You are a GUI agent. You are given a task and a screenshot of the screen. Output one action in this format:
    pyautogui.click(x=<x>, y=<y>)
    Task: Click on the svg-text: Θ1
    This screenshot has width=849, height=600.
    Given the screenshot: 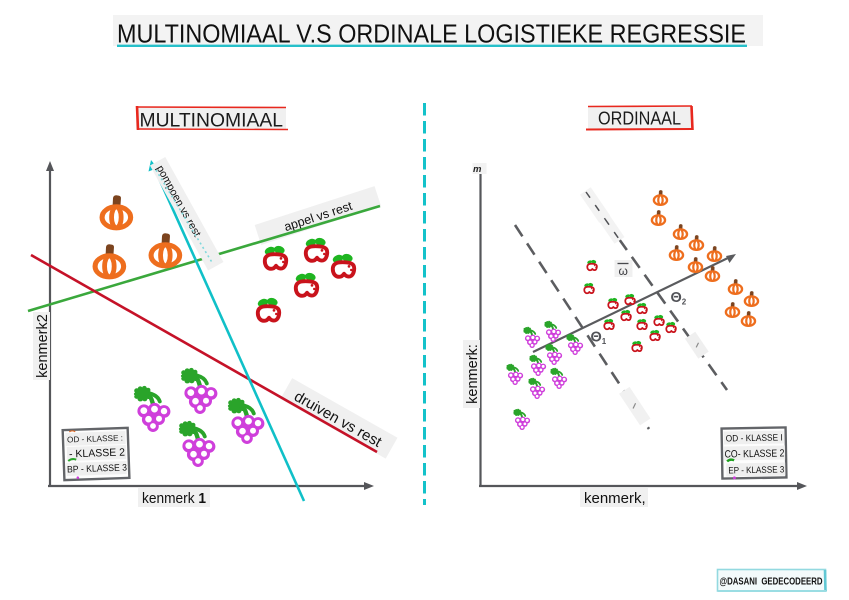 What is the action you would take?
    pyautogui.click(x=599, y=338)
    